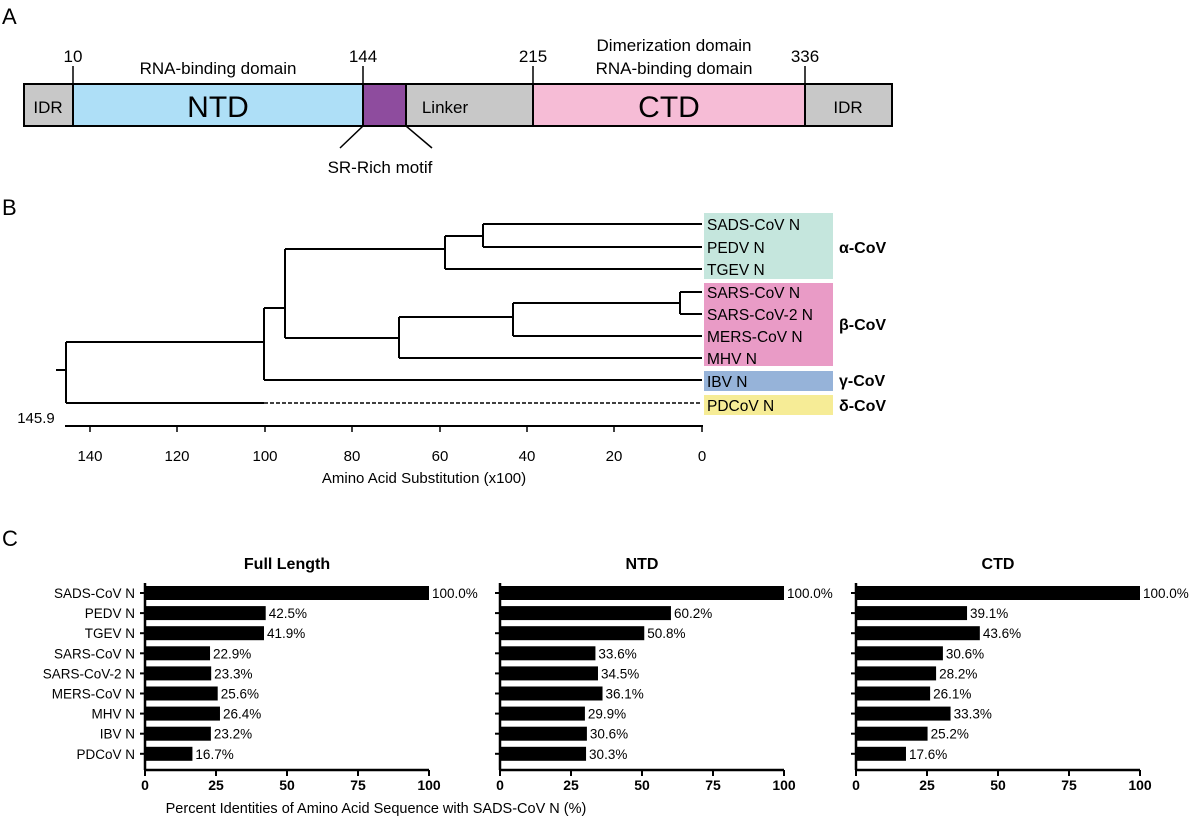 The image size is (1196, 819). I want to click on category-label: TGEV N, so click(110, 633).